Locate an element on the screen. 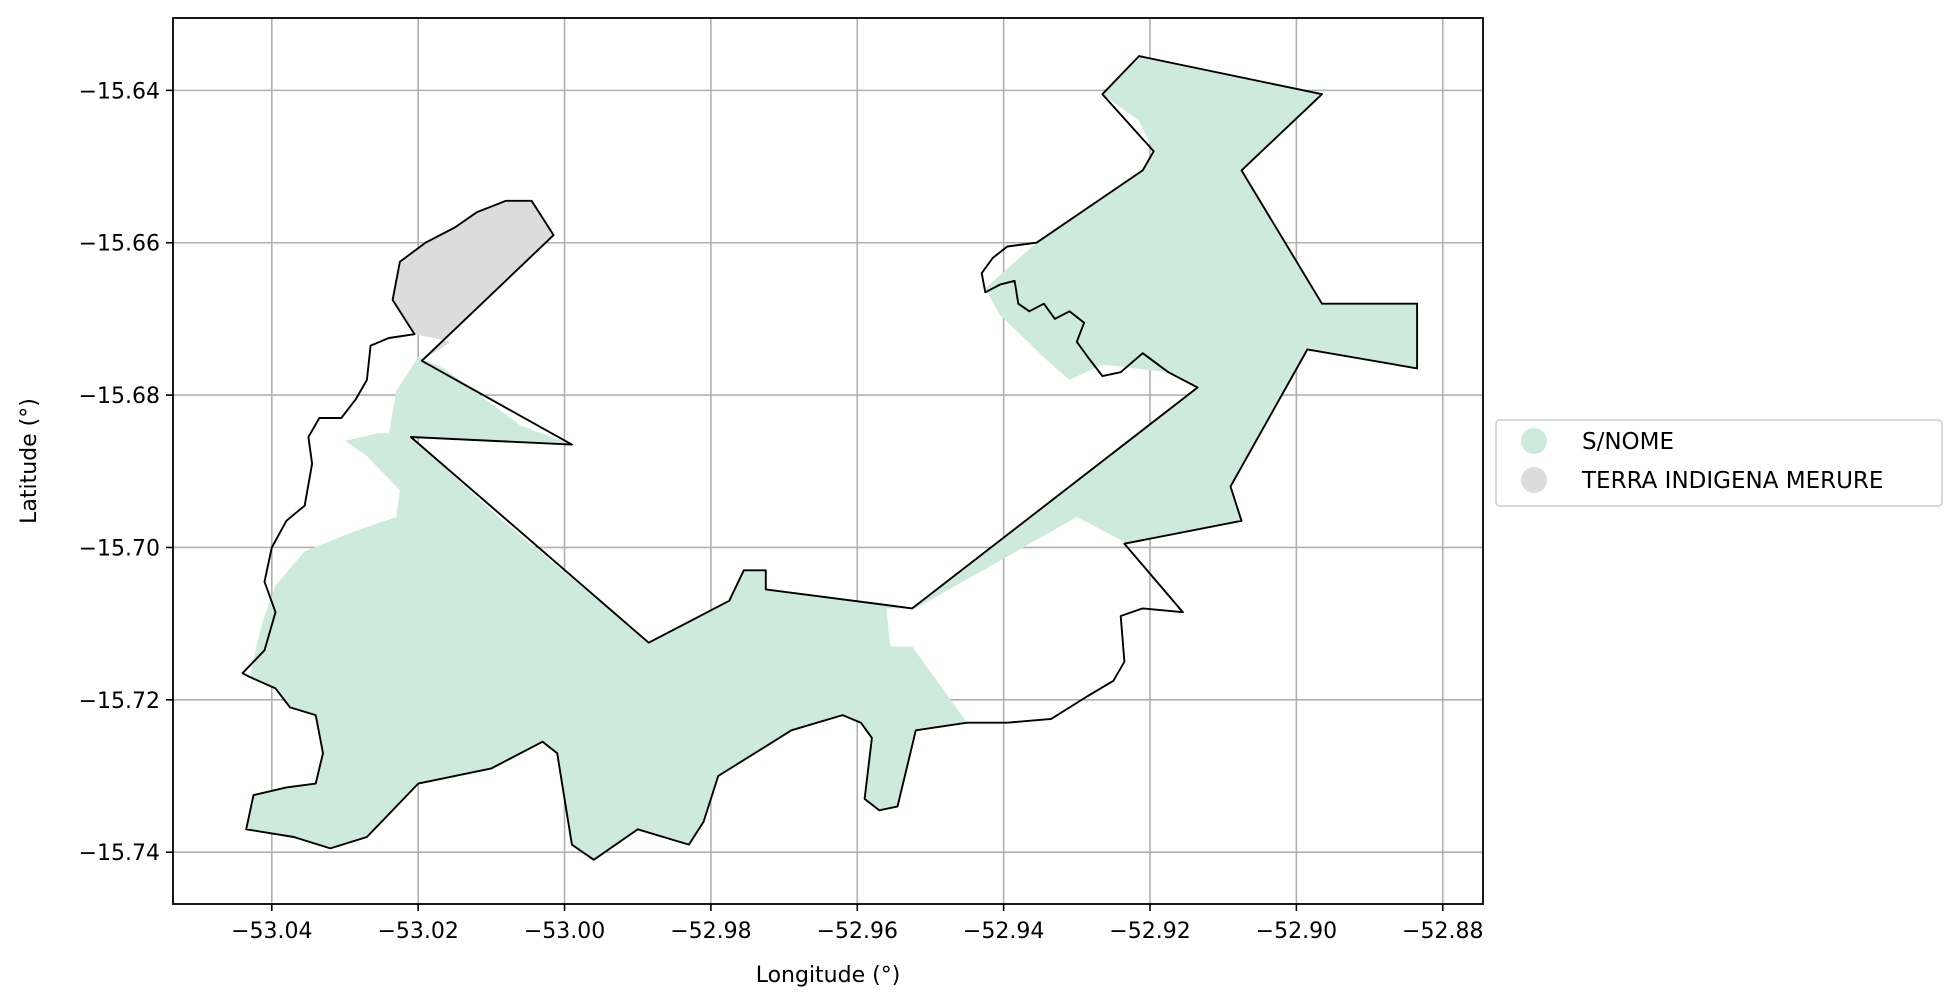  x-tick-label: −52.94 is located at coordinates (1003, 931).